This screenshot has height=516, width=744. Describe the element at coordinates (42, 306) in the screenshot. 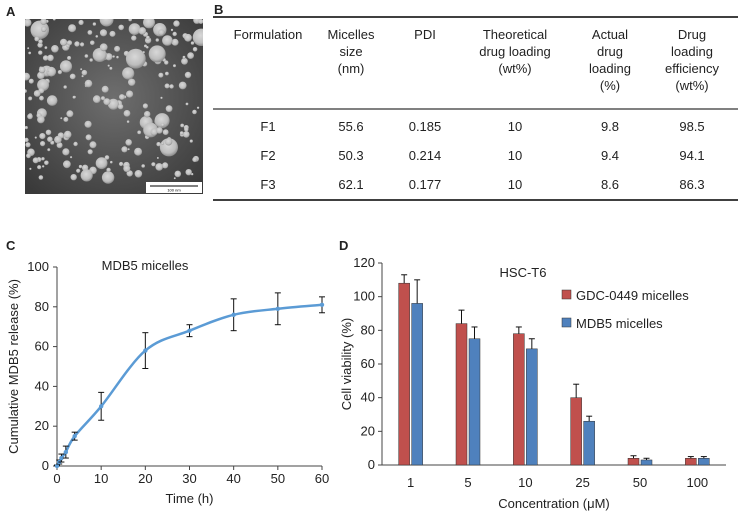

I see `y-tick-label: 80` at that location.